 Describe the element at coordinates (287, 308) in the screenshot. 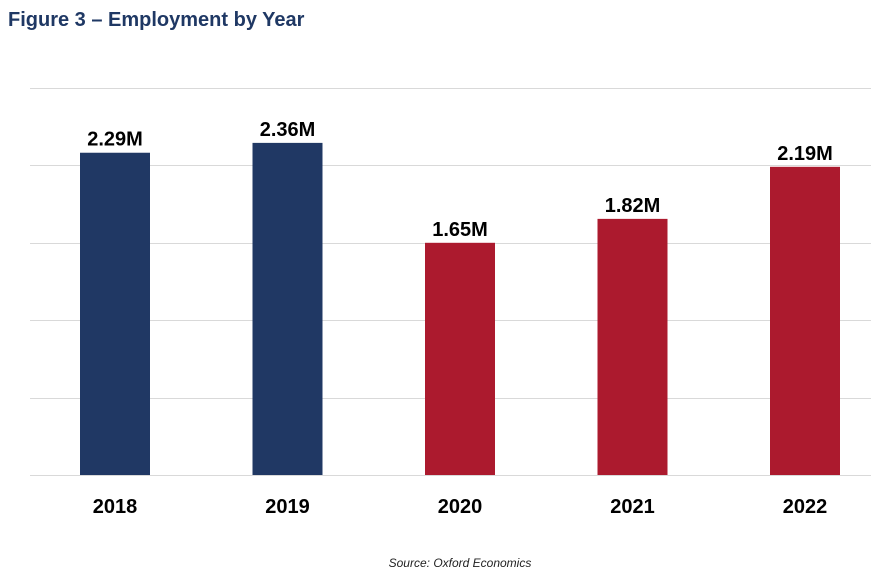

I see `bar-2019` at that location.